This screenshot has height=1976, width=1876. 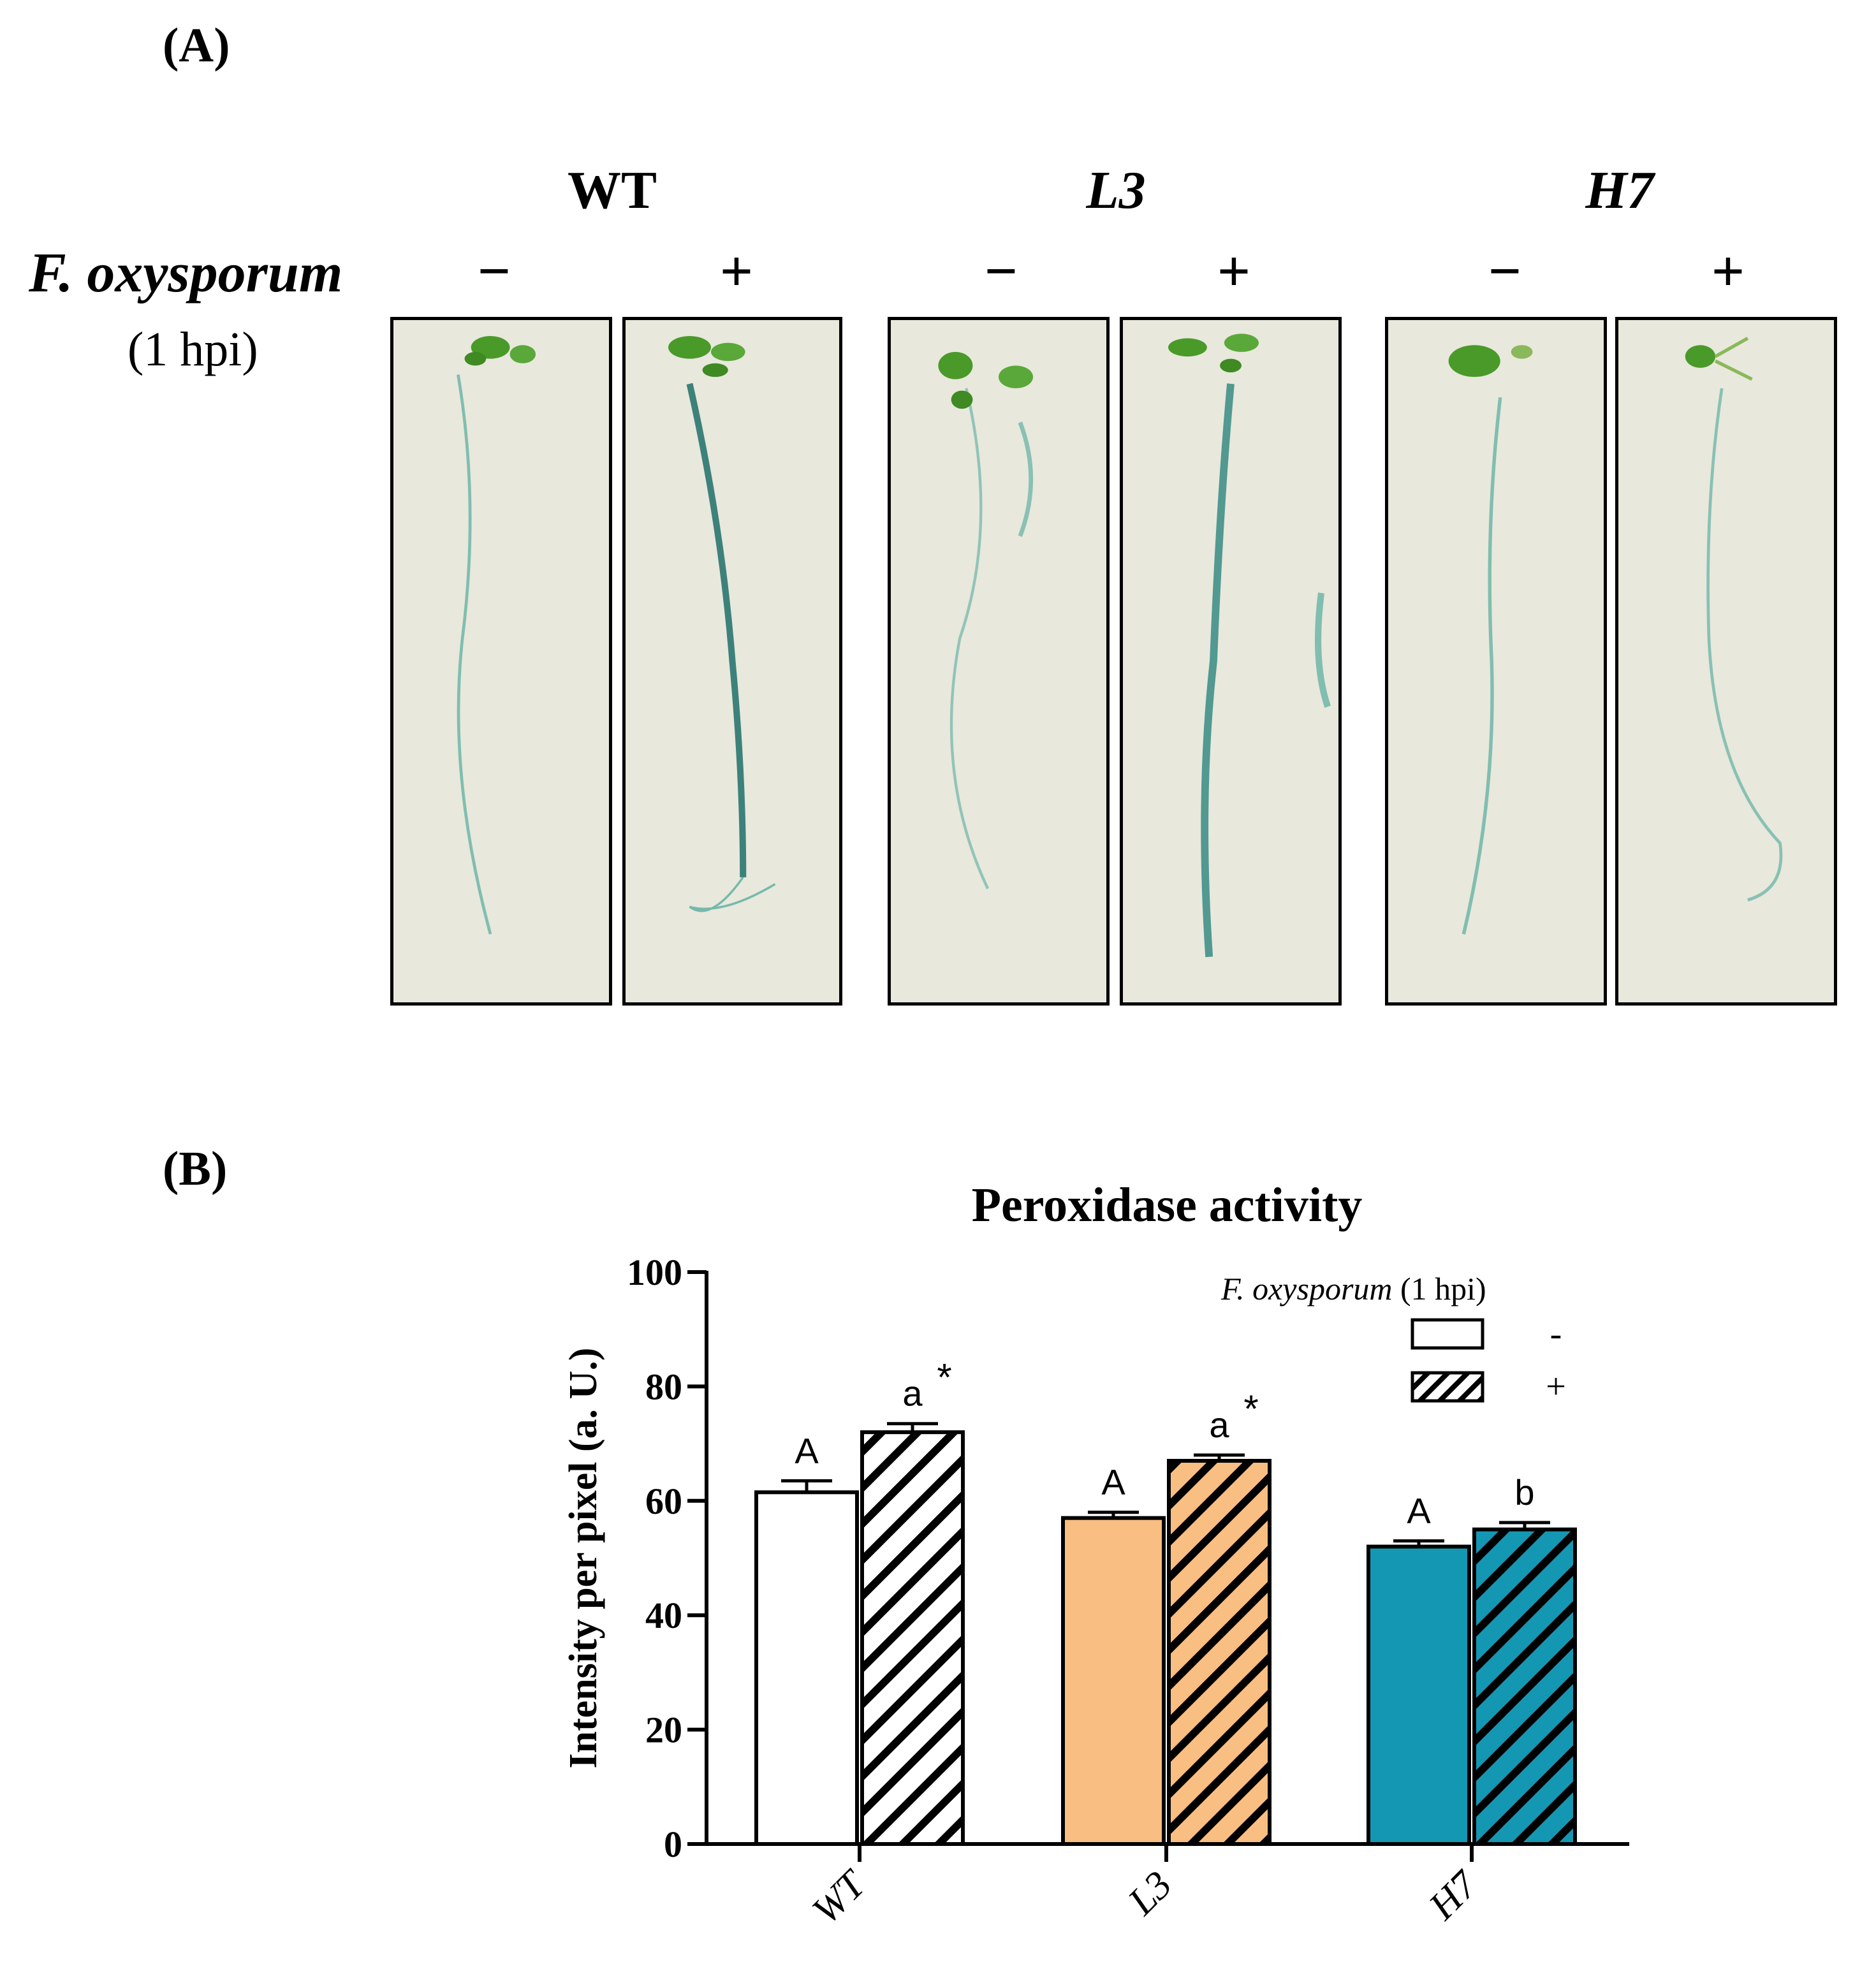 I want to click on seedling-photo-wt-plus, so click(x=732, y=661).